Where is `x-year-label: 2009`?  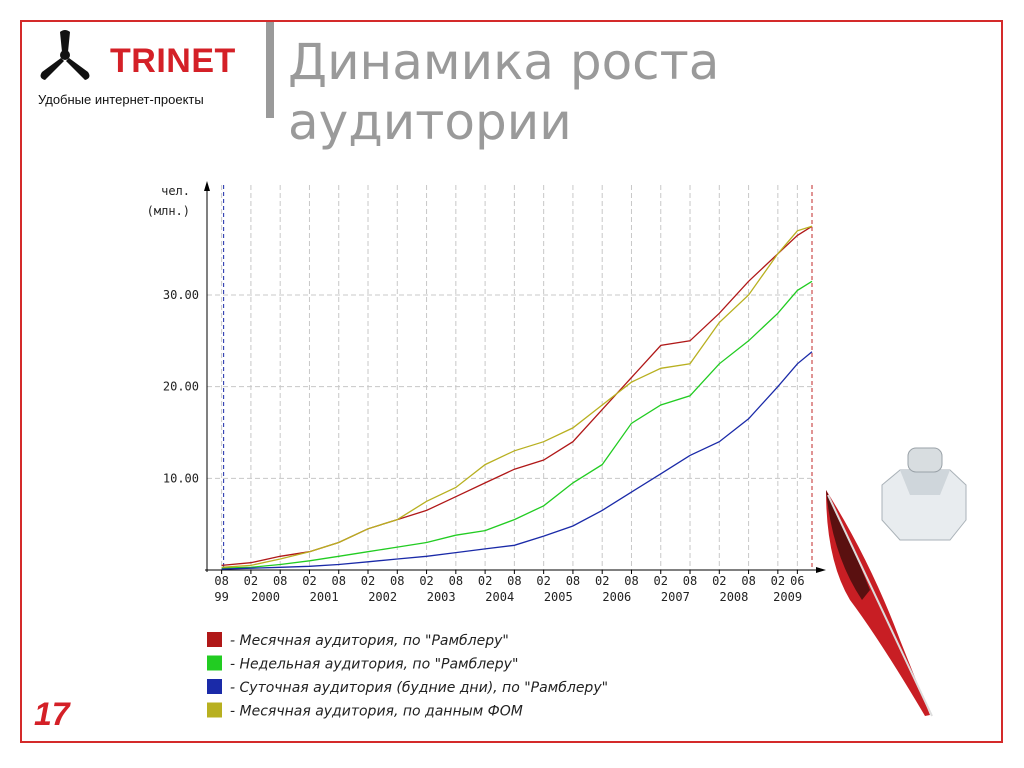 x-year-label: 2009 is located at coordinates (787, 597).